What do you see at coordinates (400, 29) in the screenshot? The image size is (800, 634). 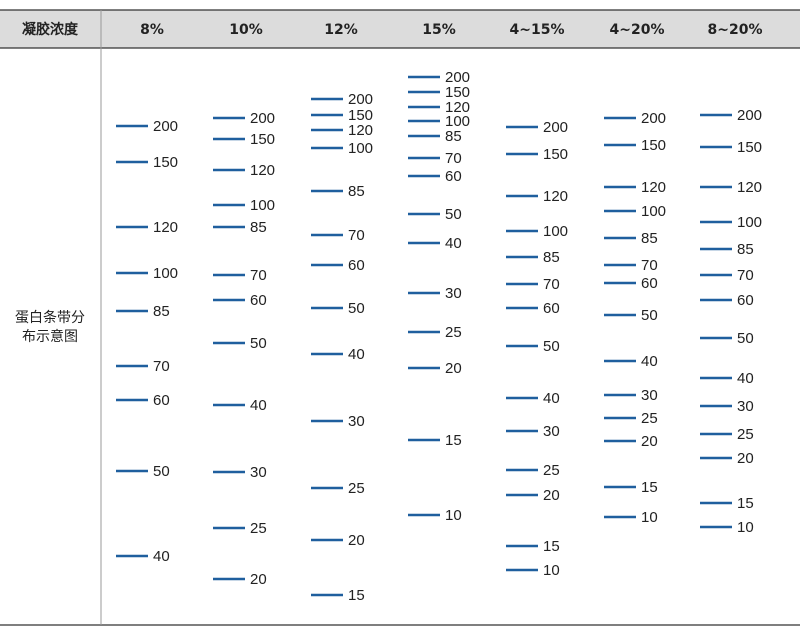 I see `header-row-bg` at bounding box center [400, 29].